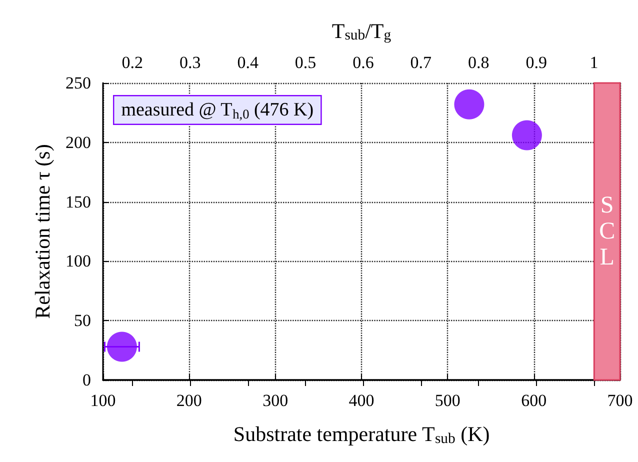 The height and width of the screenshot is (462, 638). Describe the element at coordinates (447, 400) in the screenshot. I see `x-tick-label: 500` at that location.